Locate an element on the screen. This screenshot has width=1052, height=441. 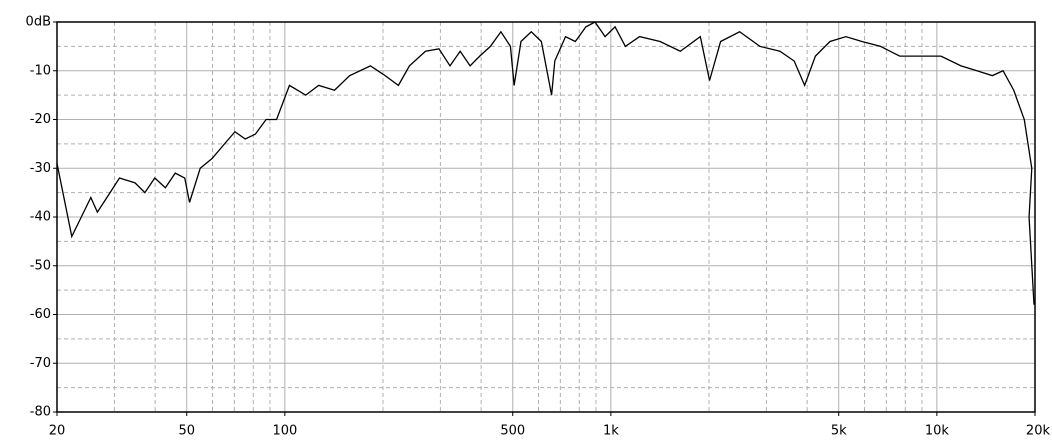
y-tick-label: -40 is located at coordinates (40, 217).